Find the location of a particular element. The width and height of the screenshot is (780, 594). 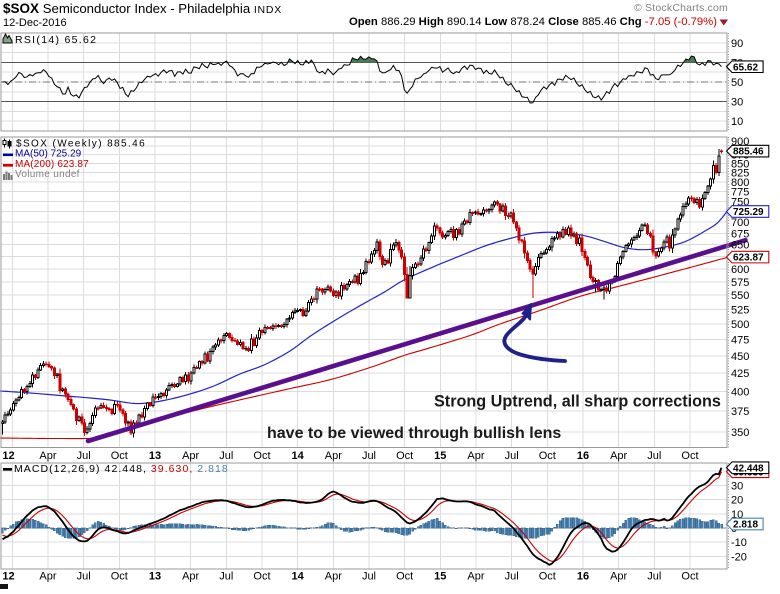

svg-text: © StockCharts.com is located at coordinates (681, 8).